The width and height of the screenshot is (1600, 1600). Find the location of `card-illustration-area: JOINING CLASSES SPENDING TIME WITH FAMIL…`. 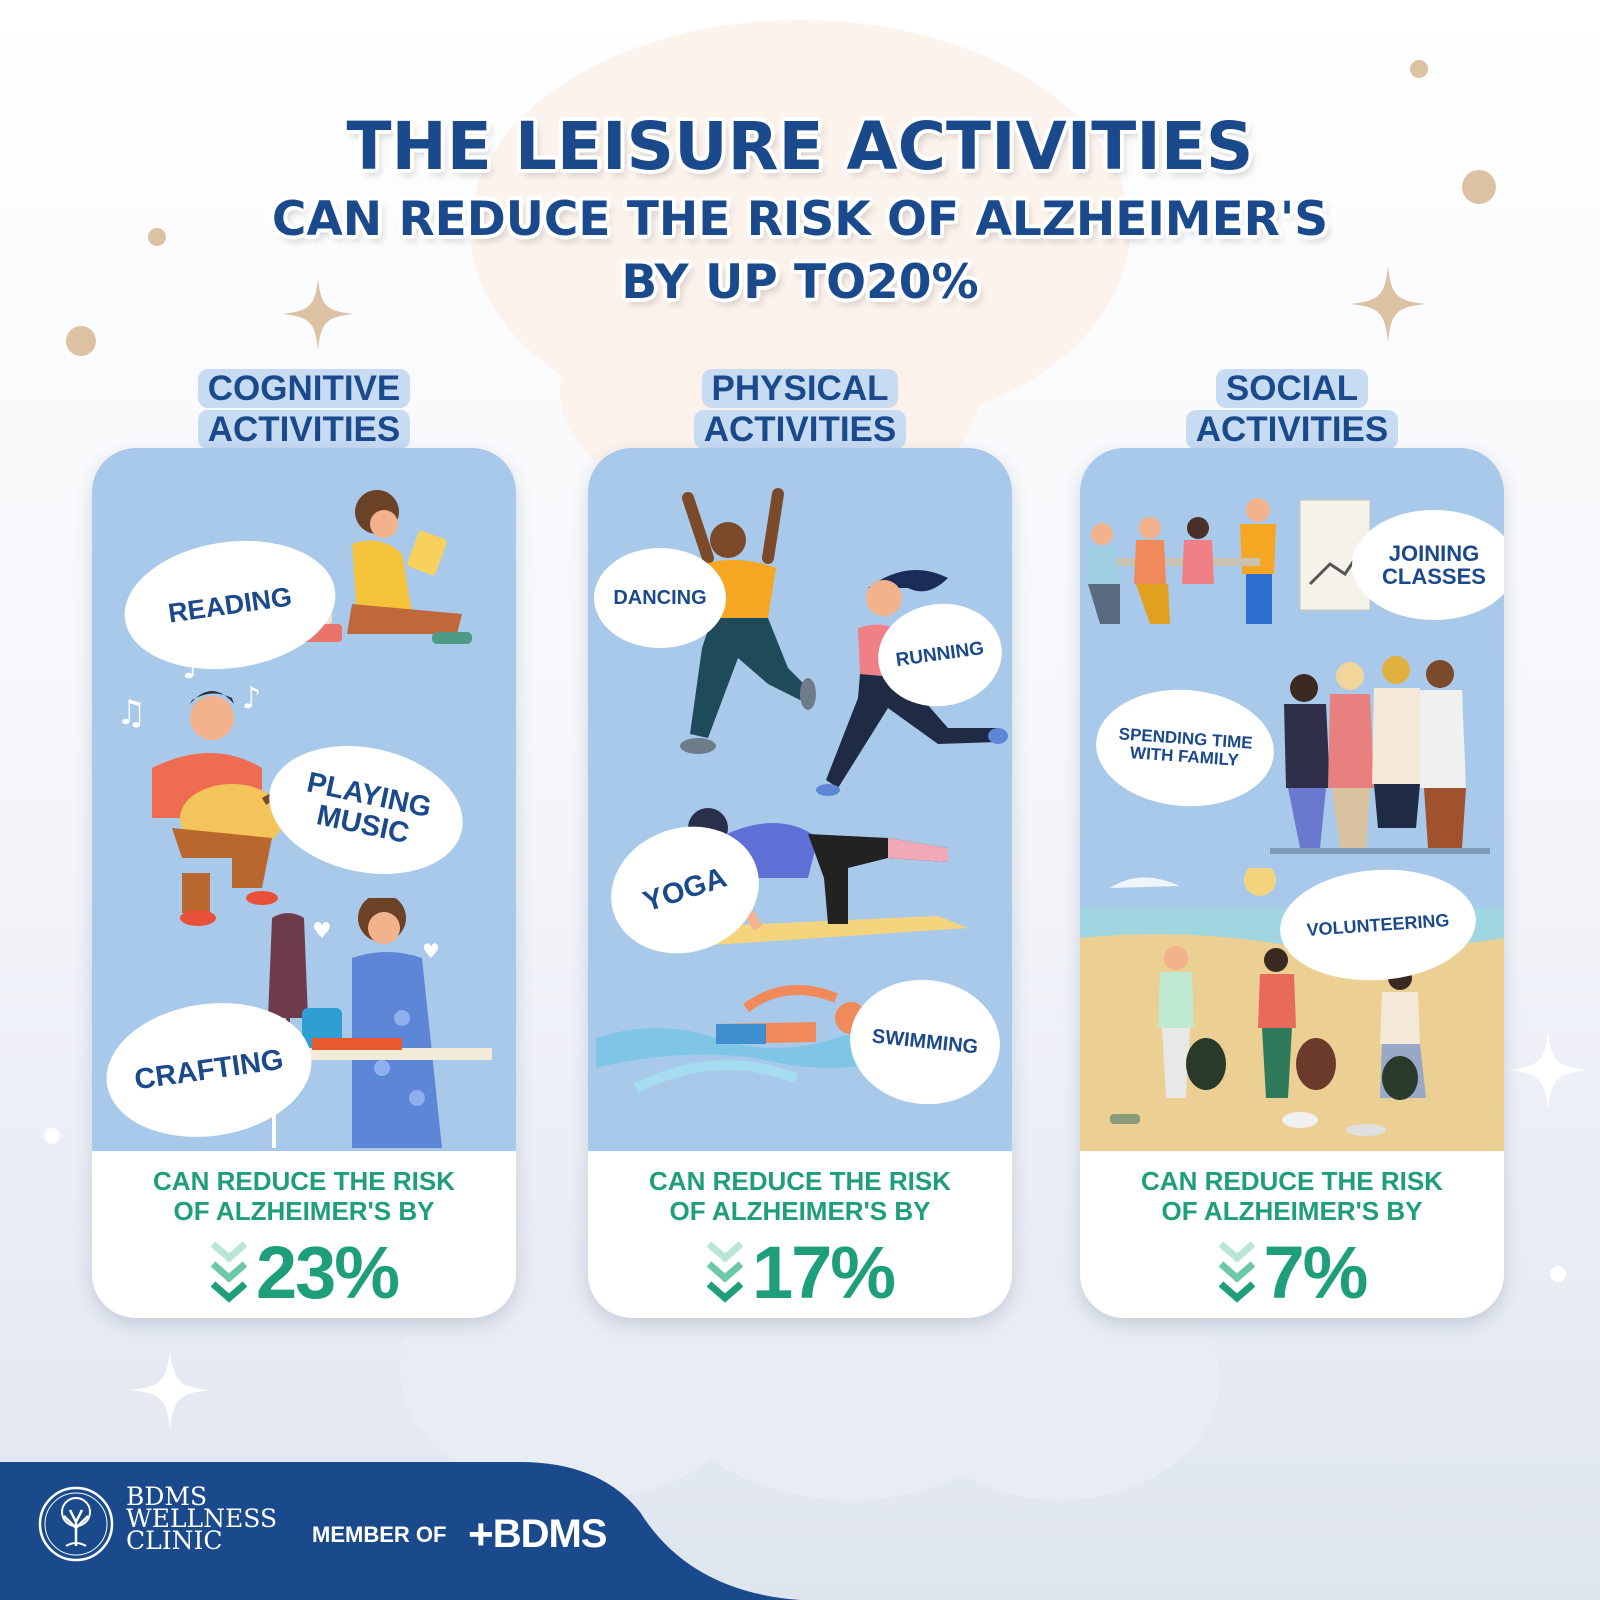

card-illustration-area: JOINING CLASSES SPENDING TIME WITH FAMIL… is located at coordinates (1292, 799).